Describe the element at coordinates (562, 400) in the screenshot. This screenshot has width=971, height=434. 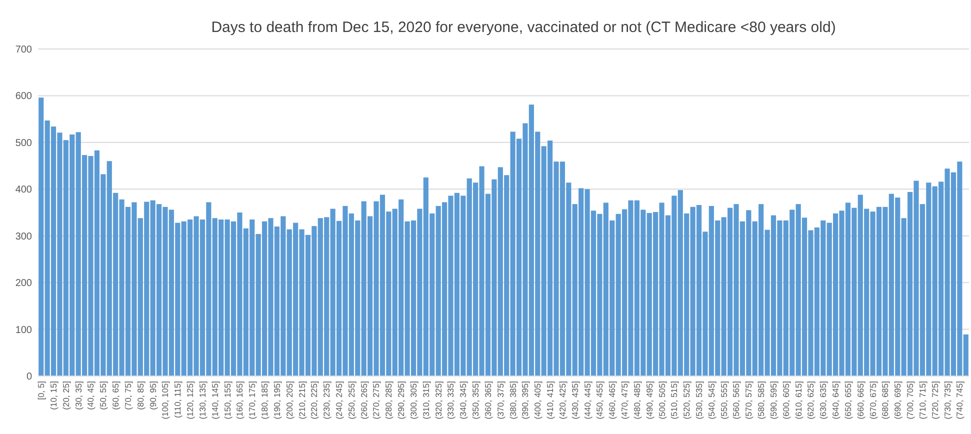
I see `x-tick-label: (420, 425]` at that location.